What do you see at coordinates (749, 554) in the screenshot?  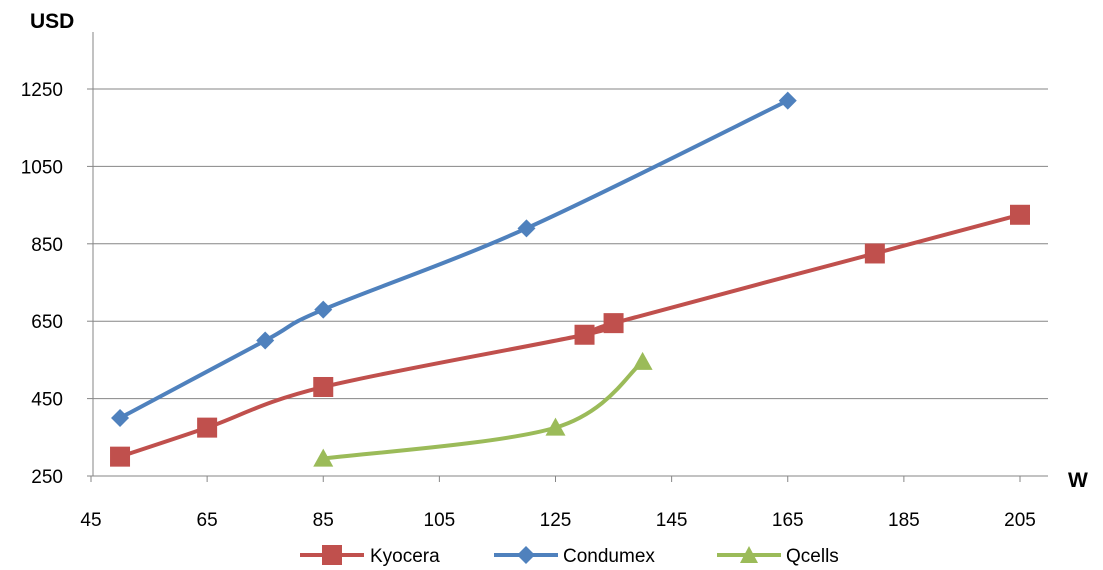 I see `legend-marker-qcells` at bounding box center [749, 554].